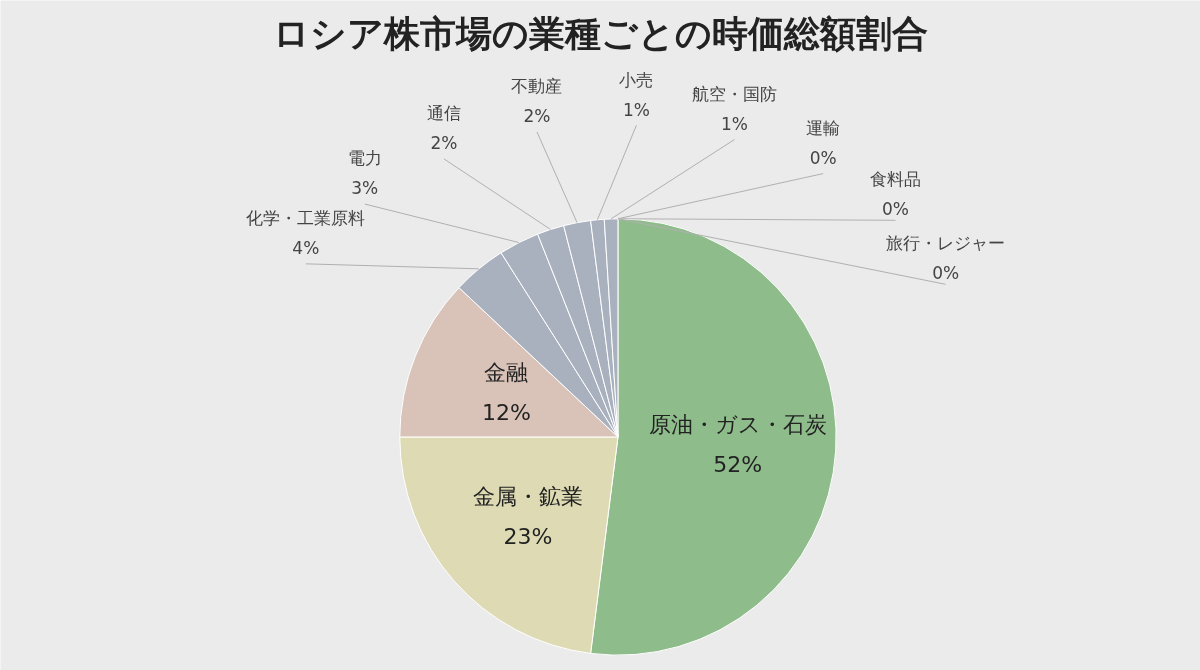 The image size is (1200, 670). I want to click on slice-label: 航空・国防, so click(734, 93).